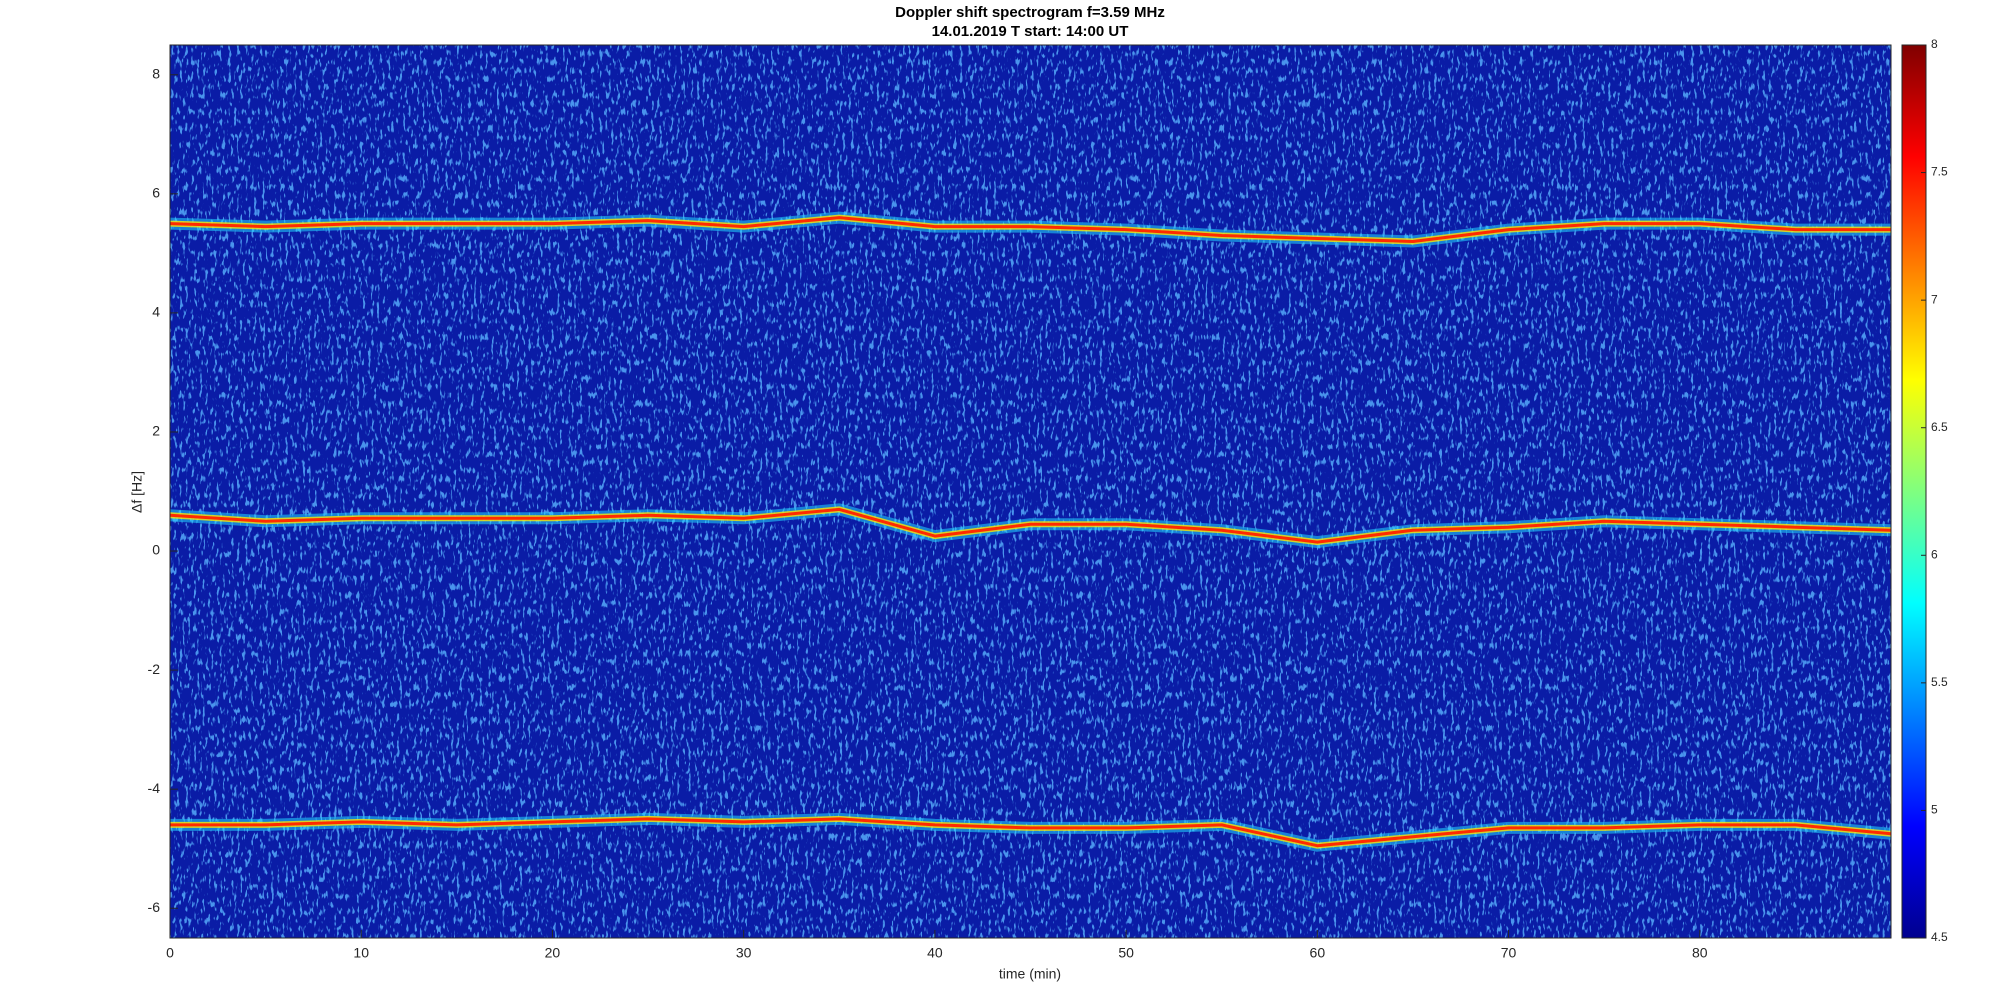 The height and width of the screenshot is (1003, 2000). I want to click on colorbar-tick-label: 5, so click(1934, 810).